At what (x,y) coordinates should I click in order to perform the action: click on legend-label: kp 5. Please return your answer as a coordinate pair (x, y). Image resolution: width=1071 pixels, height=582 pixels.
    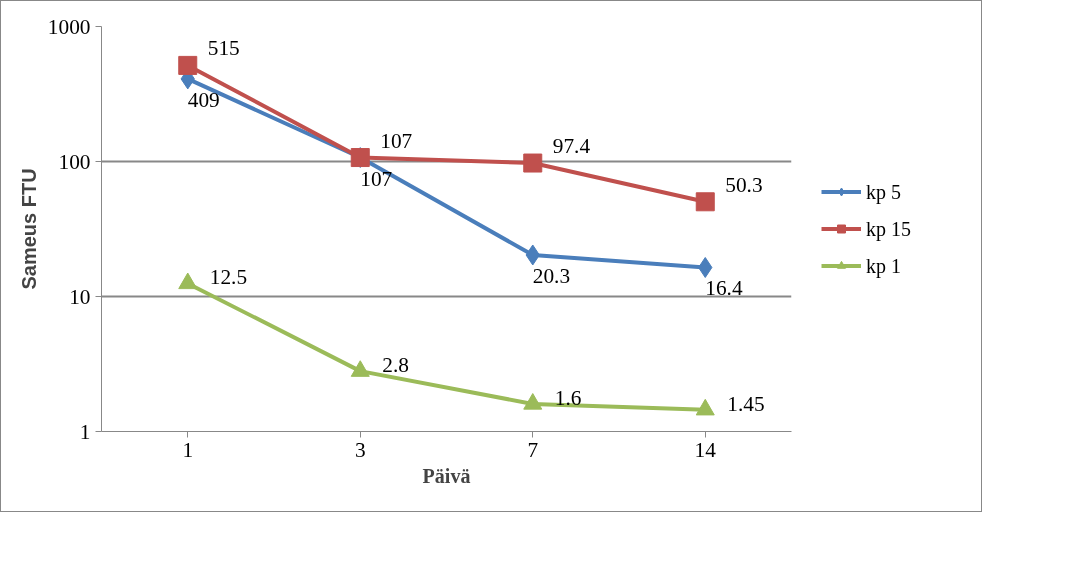
    Looking at the image, I should click on (883, 191).